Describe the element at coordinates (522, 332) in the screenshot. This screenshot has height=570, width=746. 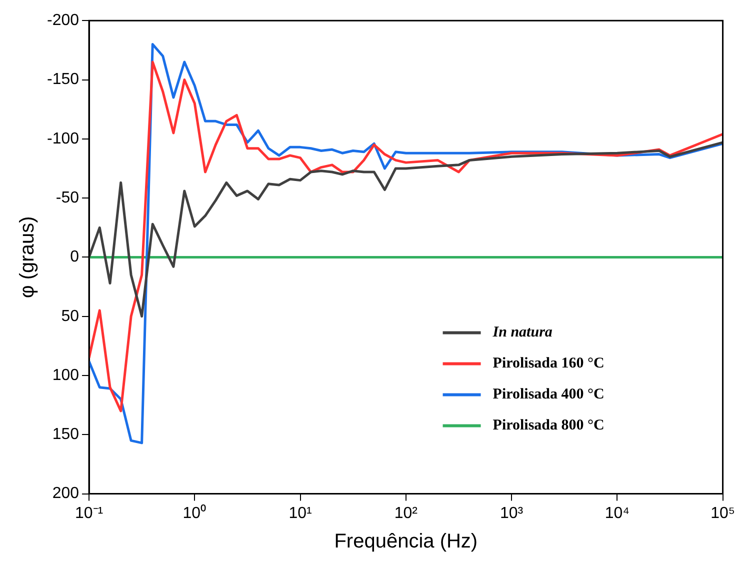
I see `legend-label: In natura` at that location.